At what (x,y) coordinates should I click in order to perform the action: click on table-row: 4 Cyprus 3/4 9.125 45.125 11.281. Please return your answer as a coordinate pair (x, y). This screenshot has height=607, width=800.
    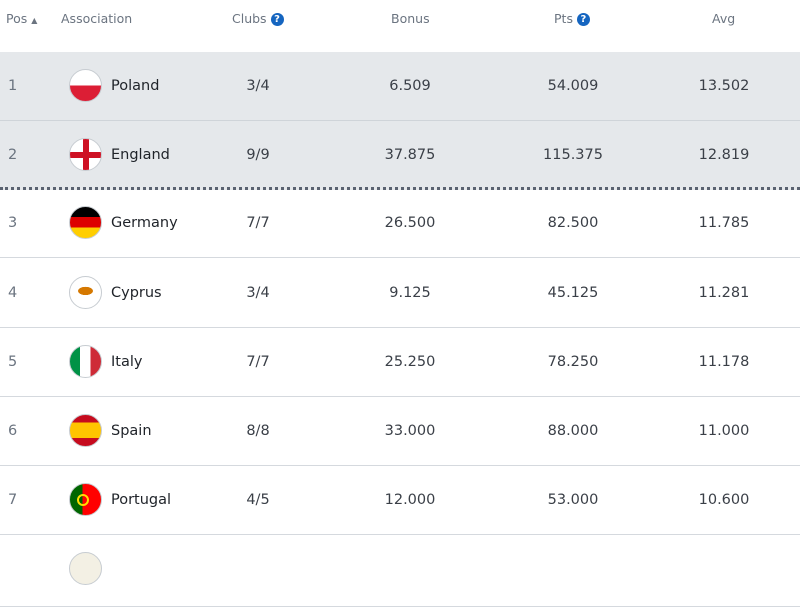
    Looking at the image, I should click on (400, 293).